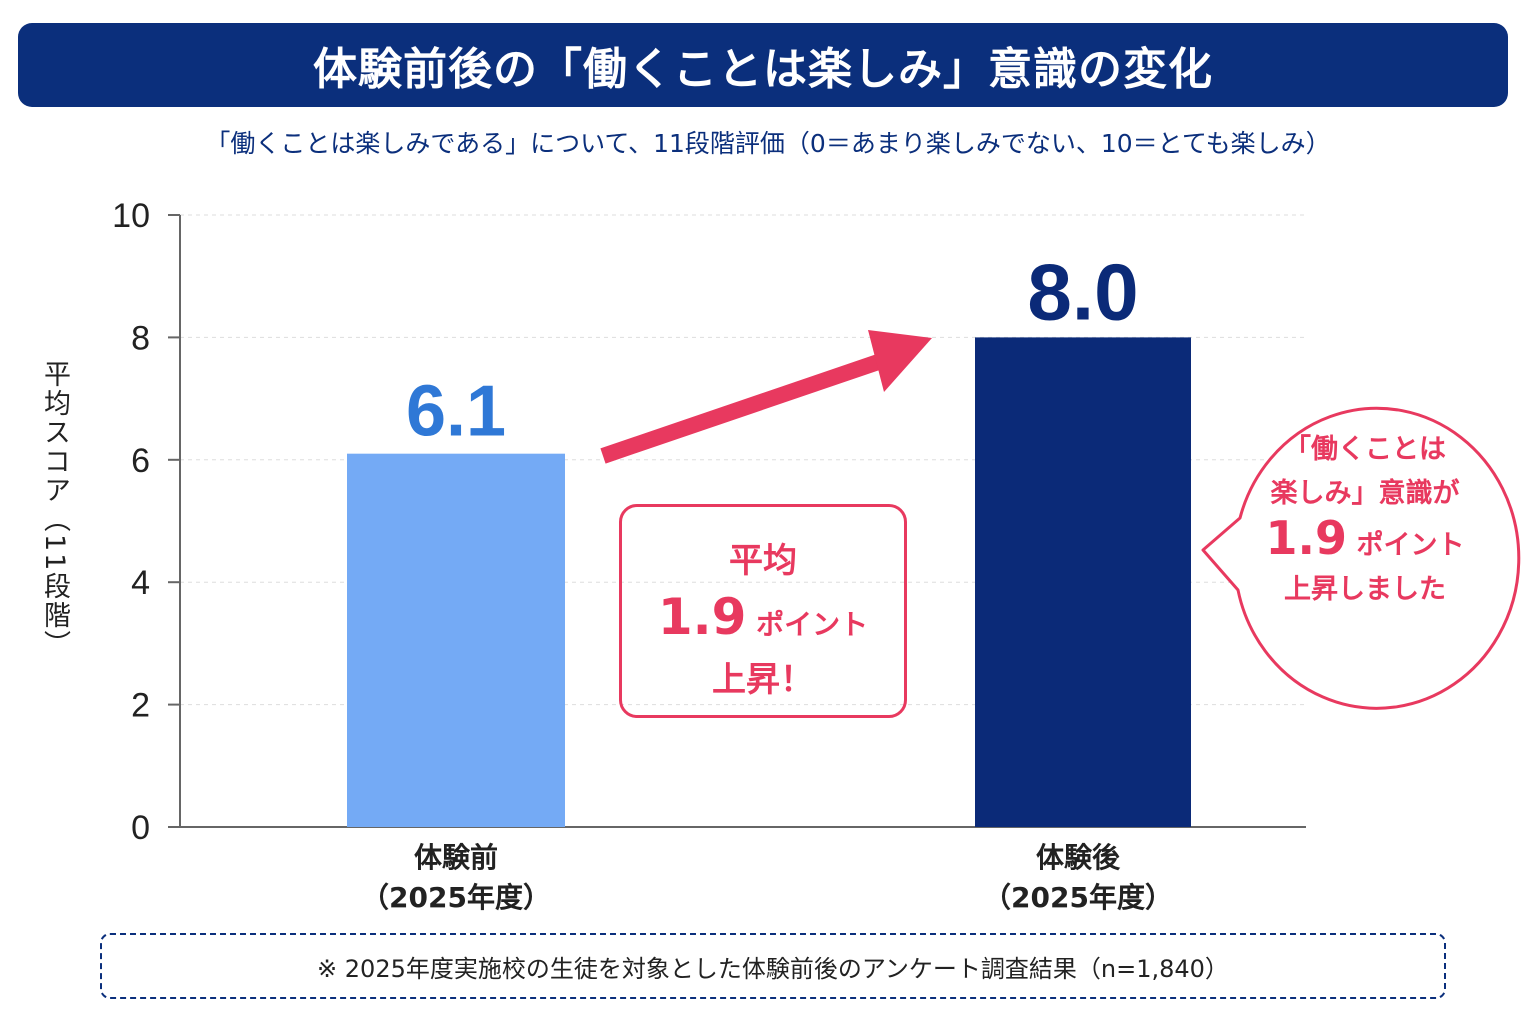  What do you see at coordinates (140, 828) in the screenshot?
I see `y-tick-label: 0` at bounding box center [140, 828].